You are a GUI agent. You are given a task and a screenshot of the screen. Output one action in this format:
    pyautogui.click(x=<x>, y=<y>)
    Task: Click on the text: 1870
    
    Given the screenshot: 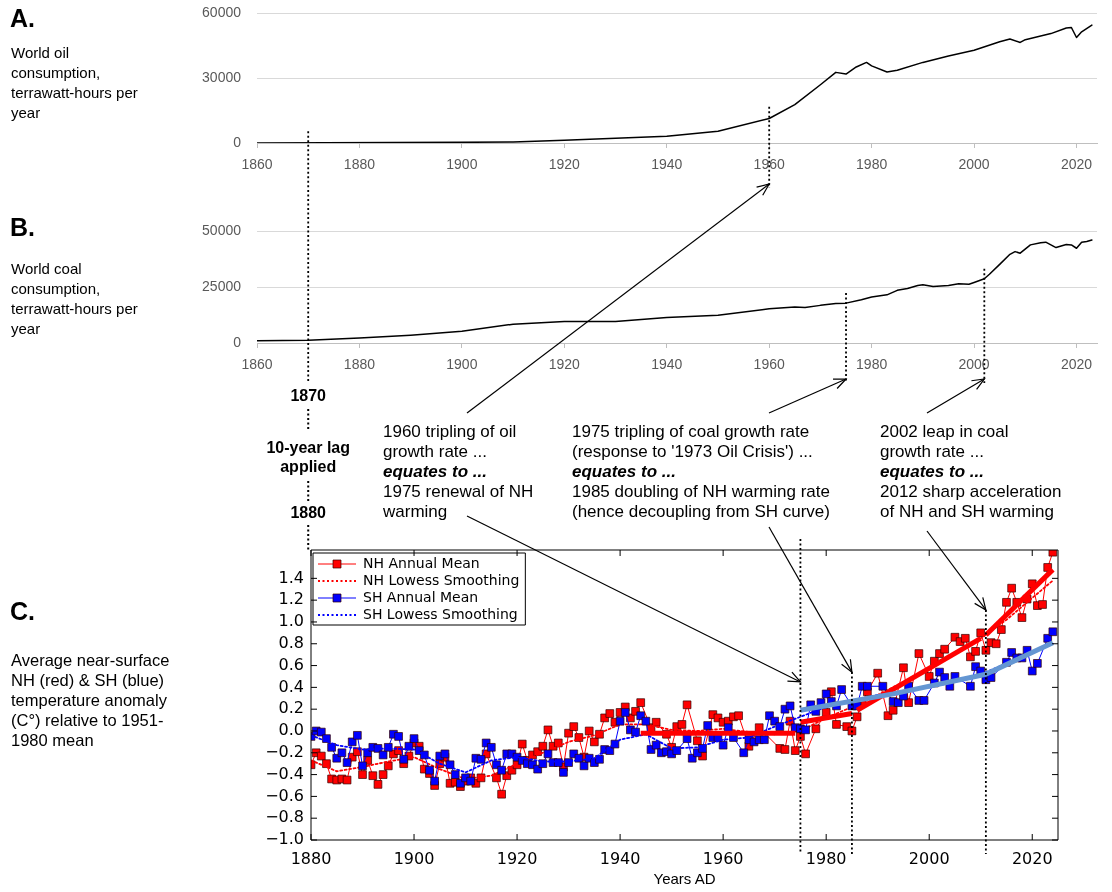 What is the action you would take?
    pyautogui.click(x=308, y=395)
    